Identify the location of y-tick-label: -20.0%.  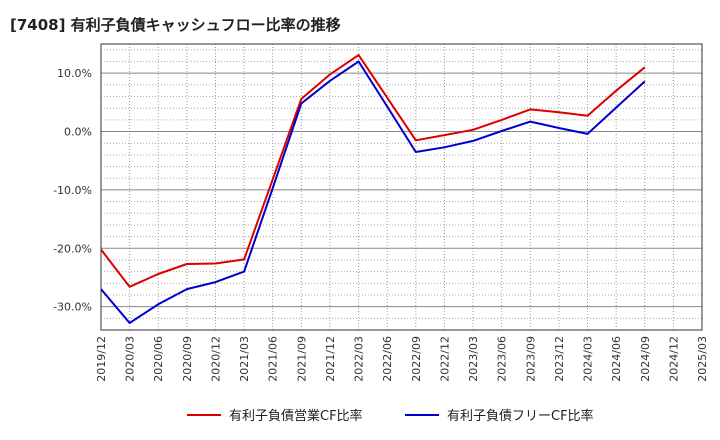
(72, 248).